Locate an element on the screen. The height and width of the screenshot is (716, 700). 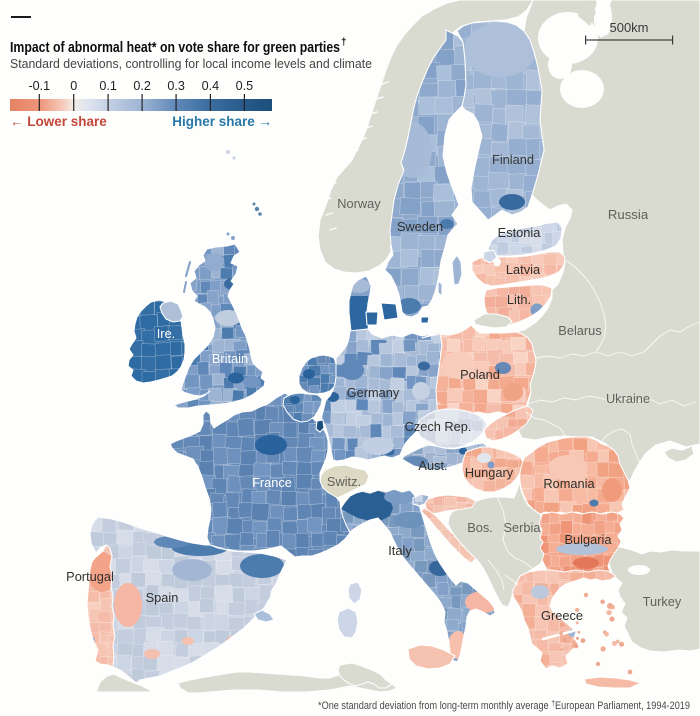
svg-text: Spain is located at coordinates (162, 597).